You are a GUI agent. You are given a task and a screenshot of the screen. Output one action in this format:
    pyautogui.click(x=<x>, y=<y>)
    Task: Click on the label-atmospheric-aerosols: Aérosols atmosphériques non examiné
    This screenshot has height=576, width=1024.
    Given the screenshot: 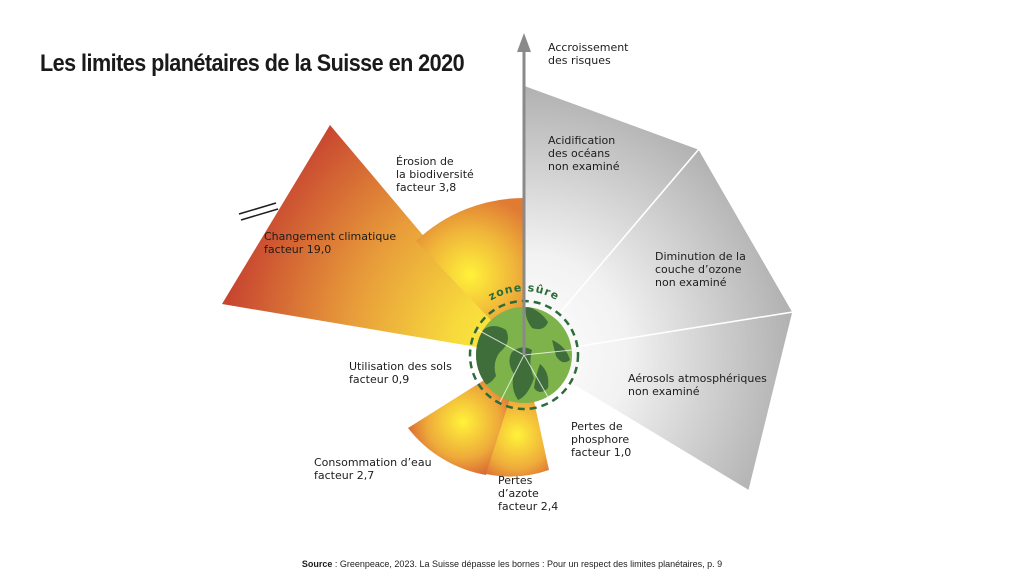 What is the action you would take?
    pyautogui.click(x=699, y=385)
    